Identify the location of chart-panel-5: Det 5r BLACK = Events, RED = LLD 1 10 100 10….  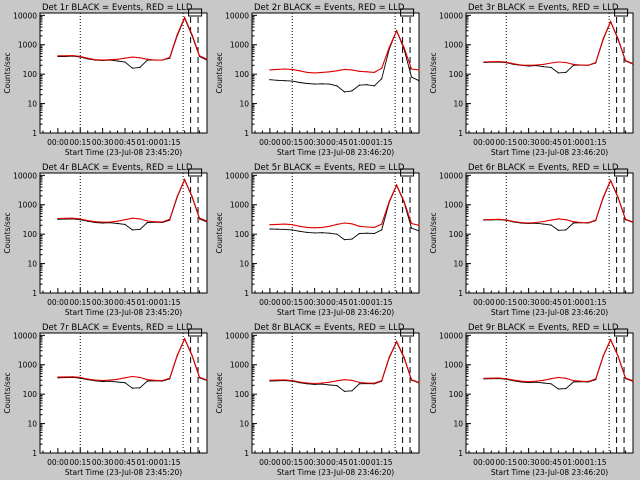
(317, 240).